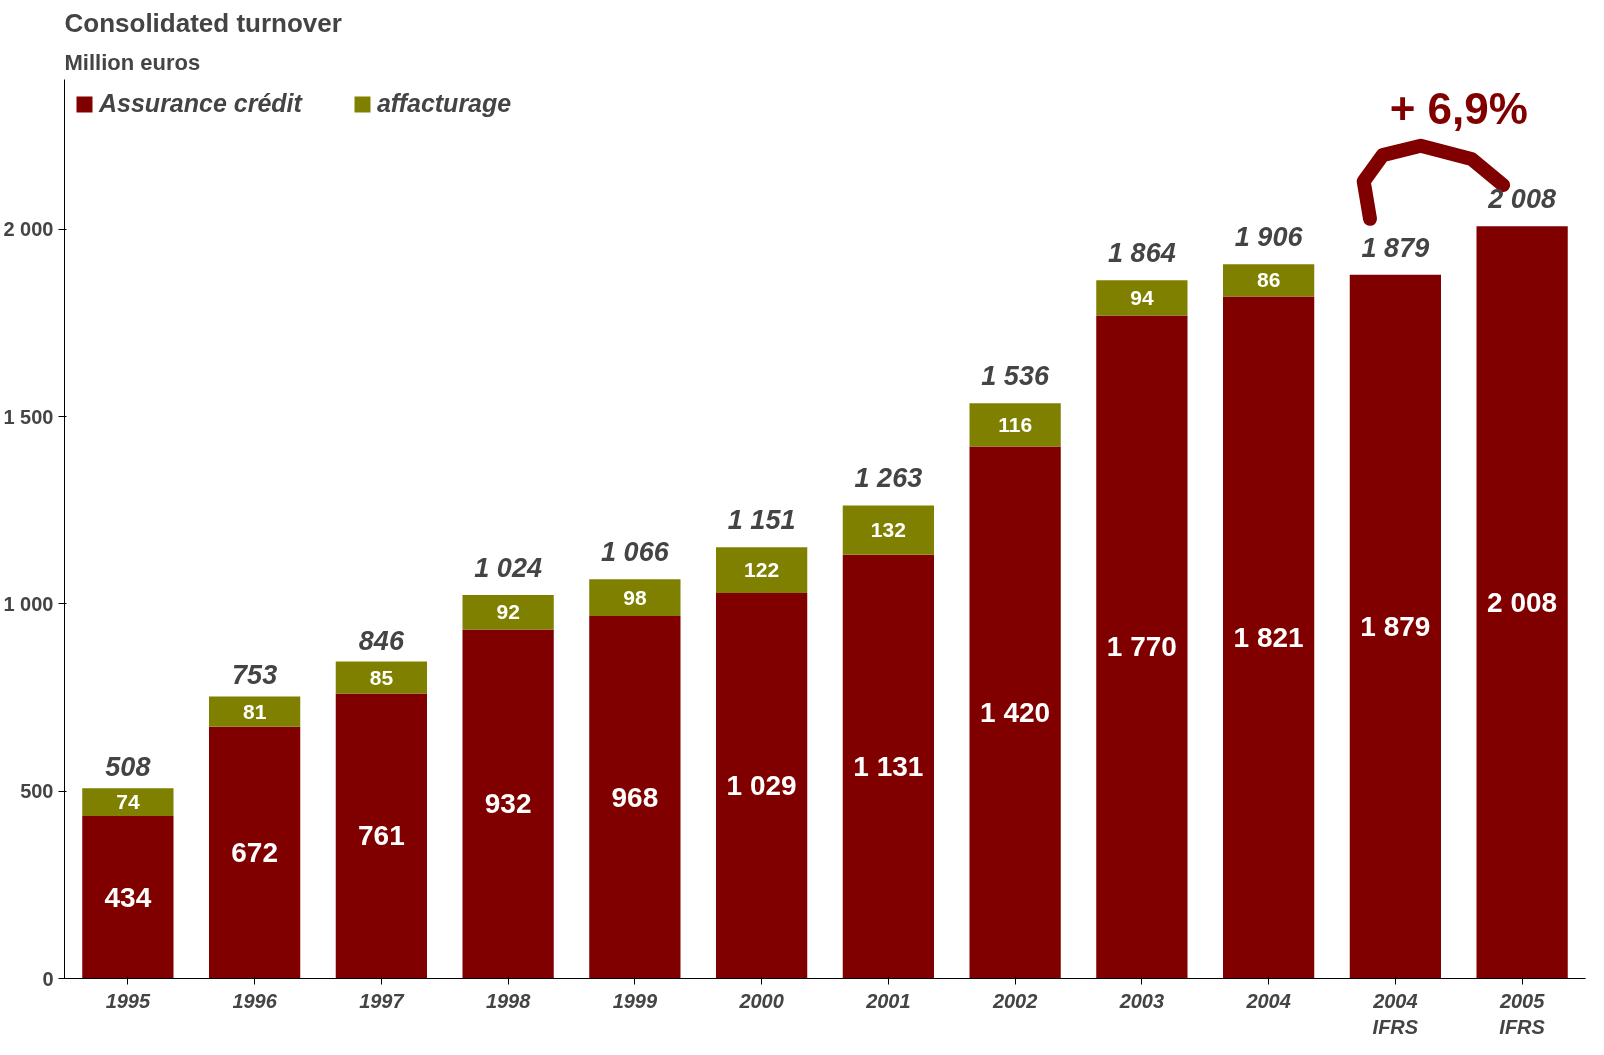  What do you see at coordinates (635, 552) in the screenshot?
I see `total-label: 1 066` at bounding box center [635, 552].